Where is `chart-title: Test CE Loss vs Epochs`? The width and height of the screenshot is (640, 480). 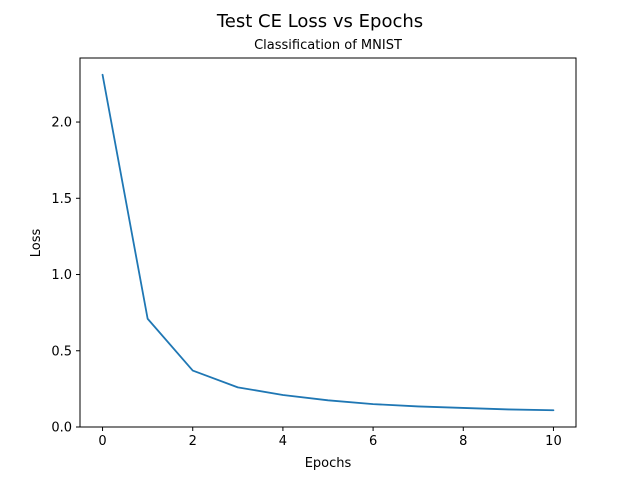 chart-title: Test CE Loss vs Epochs is located at coordinates (319, 21).